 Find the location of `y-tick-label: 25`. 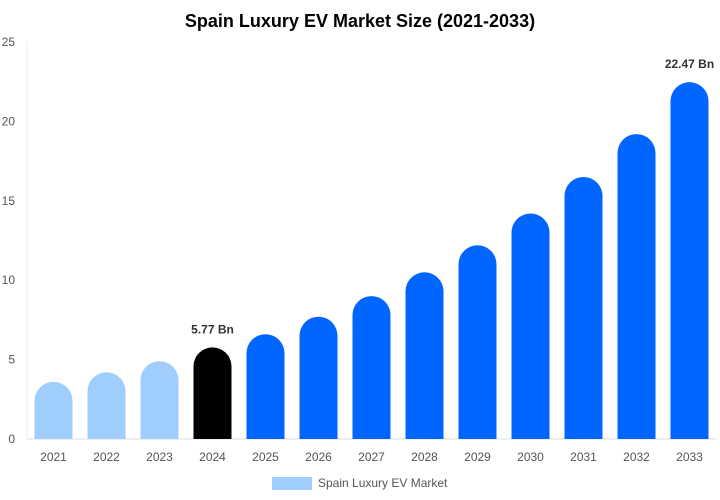

y-tick-label: 25 is located at coordinates (9, 42).